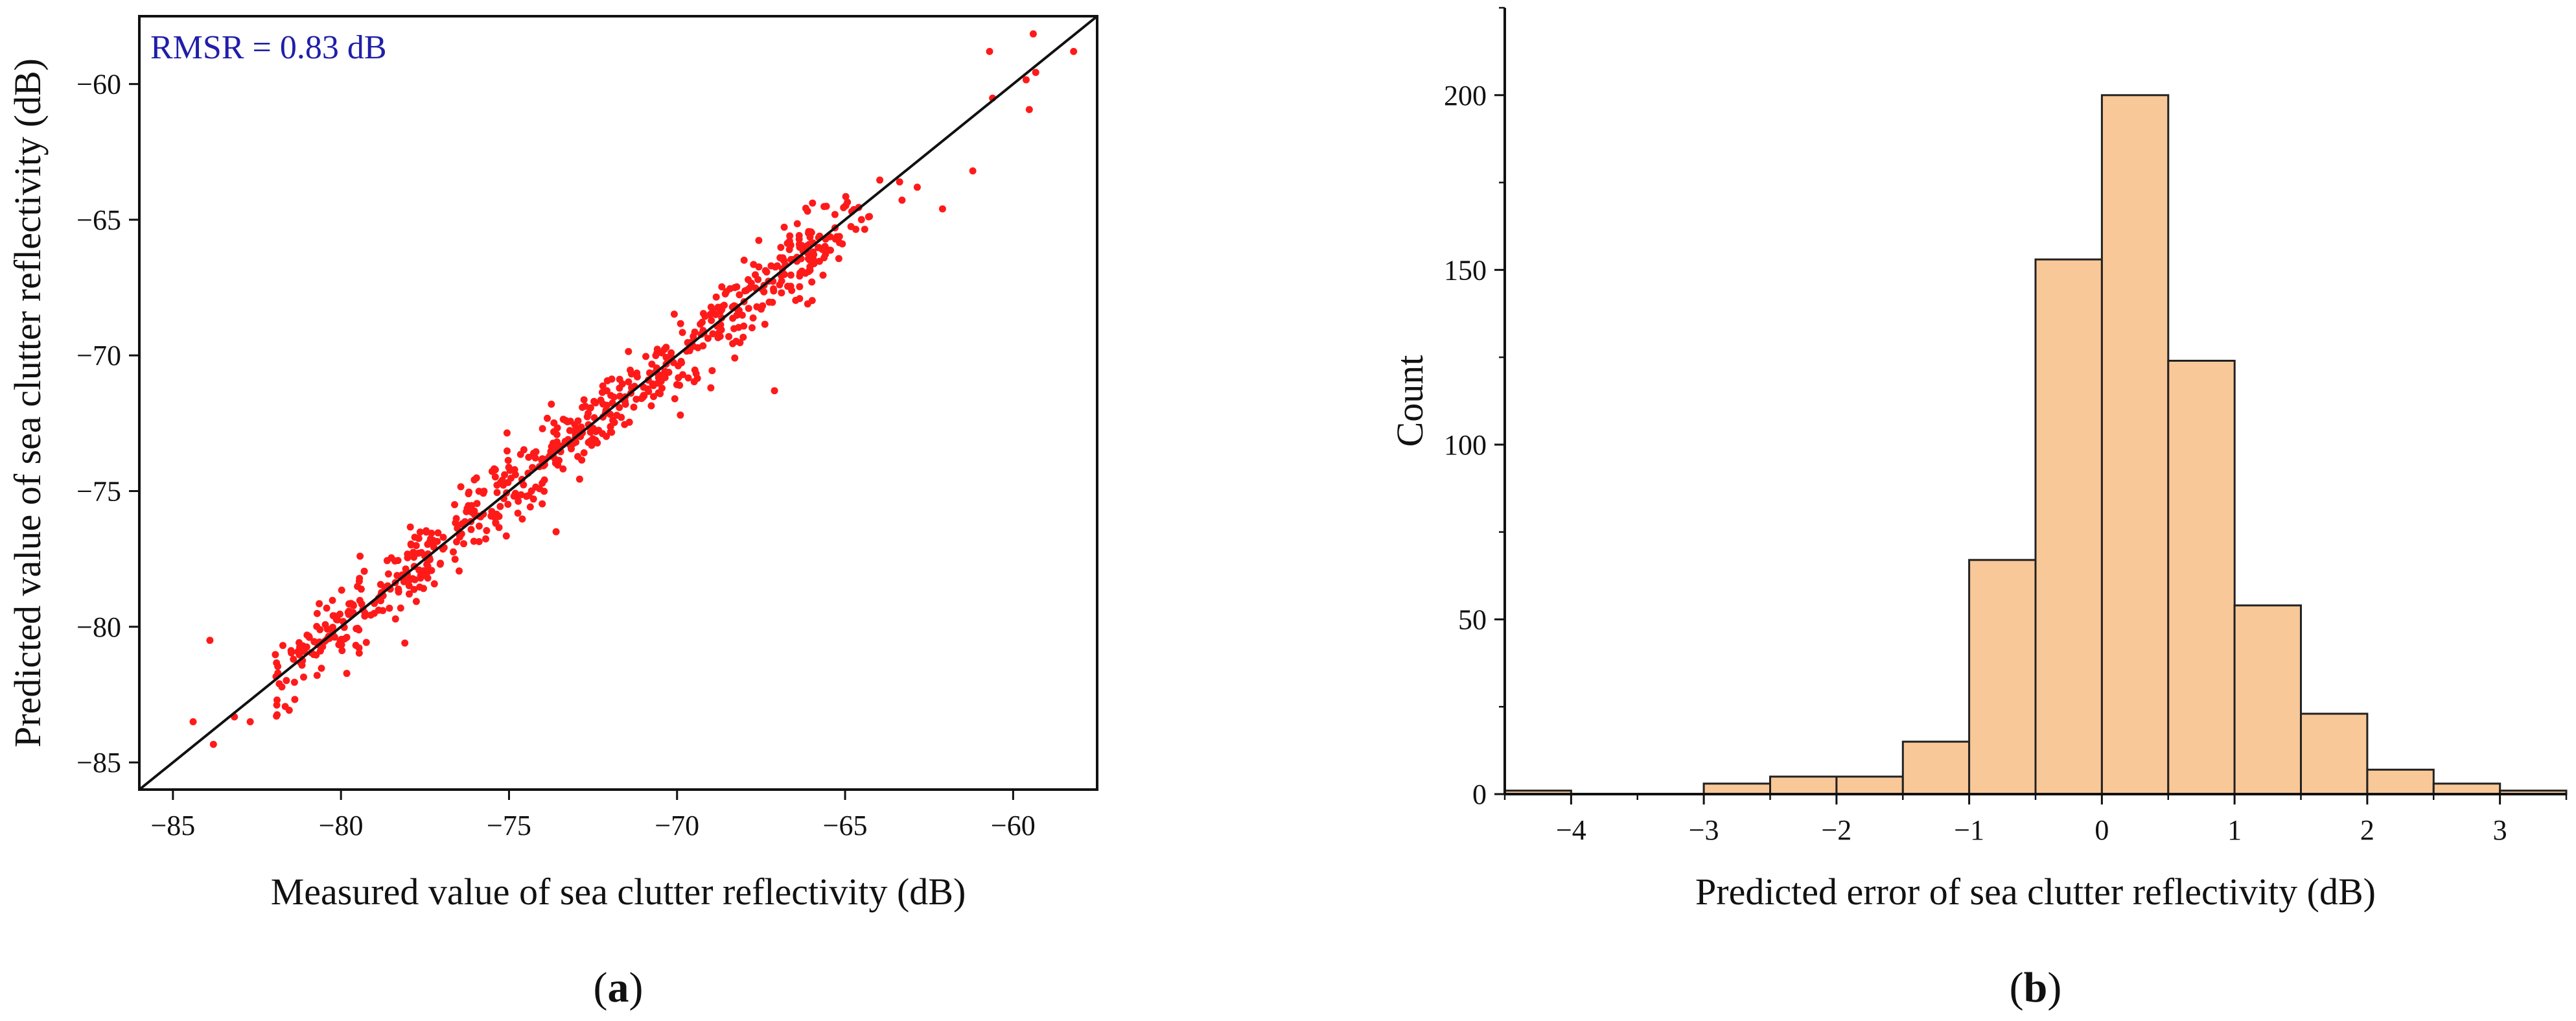 The width and height of the screenshot is (2576, 1021). What do you see at coordinates (509, 825) in the screenshot?
I see `x-tick-label: −75` at bounding box center [509, 825].